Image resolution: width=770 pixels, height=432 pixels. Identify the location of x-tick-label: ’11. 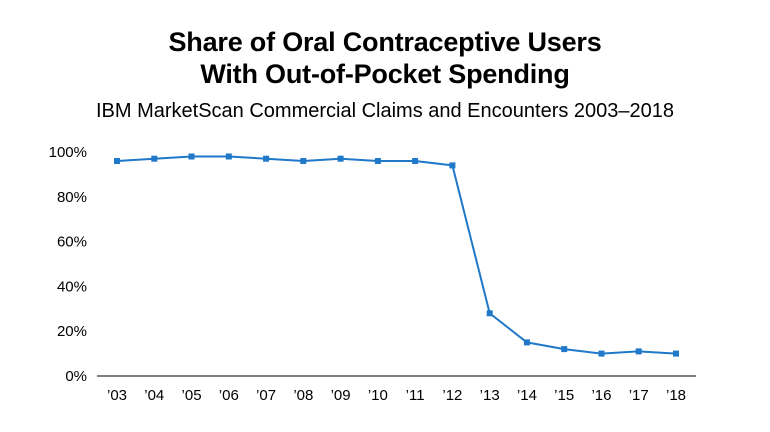
(415, 395).